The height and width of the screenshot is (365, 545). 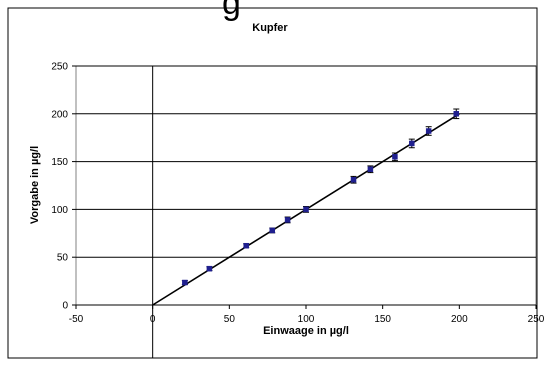 What do you see at coordinates (270, 28) in the screenshot?
I see `chart-title: Kupfer` at bounding box center [270, 28].